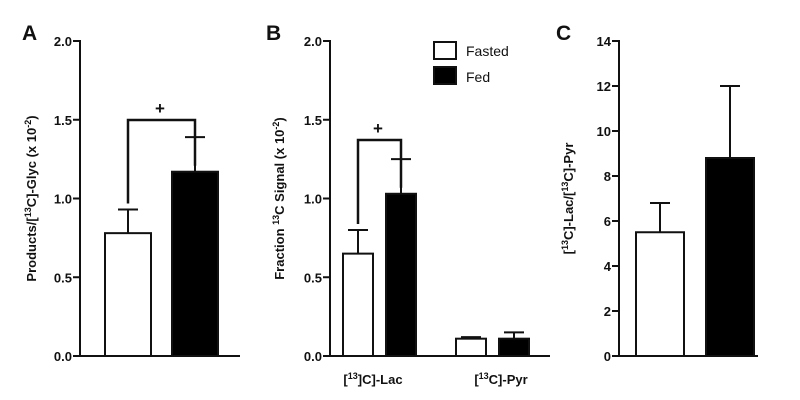 The height and width of the screenshot is (400, 800). What do you see at coordinates (607, 176) in the screenshot?
I see `y-tick-label: 8` at bounding box center [607, 176].